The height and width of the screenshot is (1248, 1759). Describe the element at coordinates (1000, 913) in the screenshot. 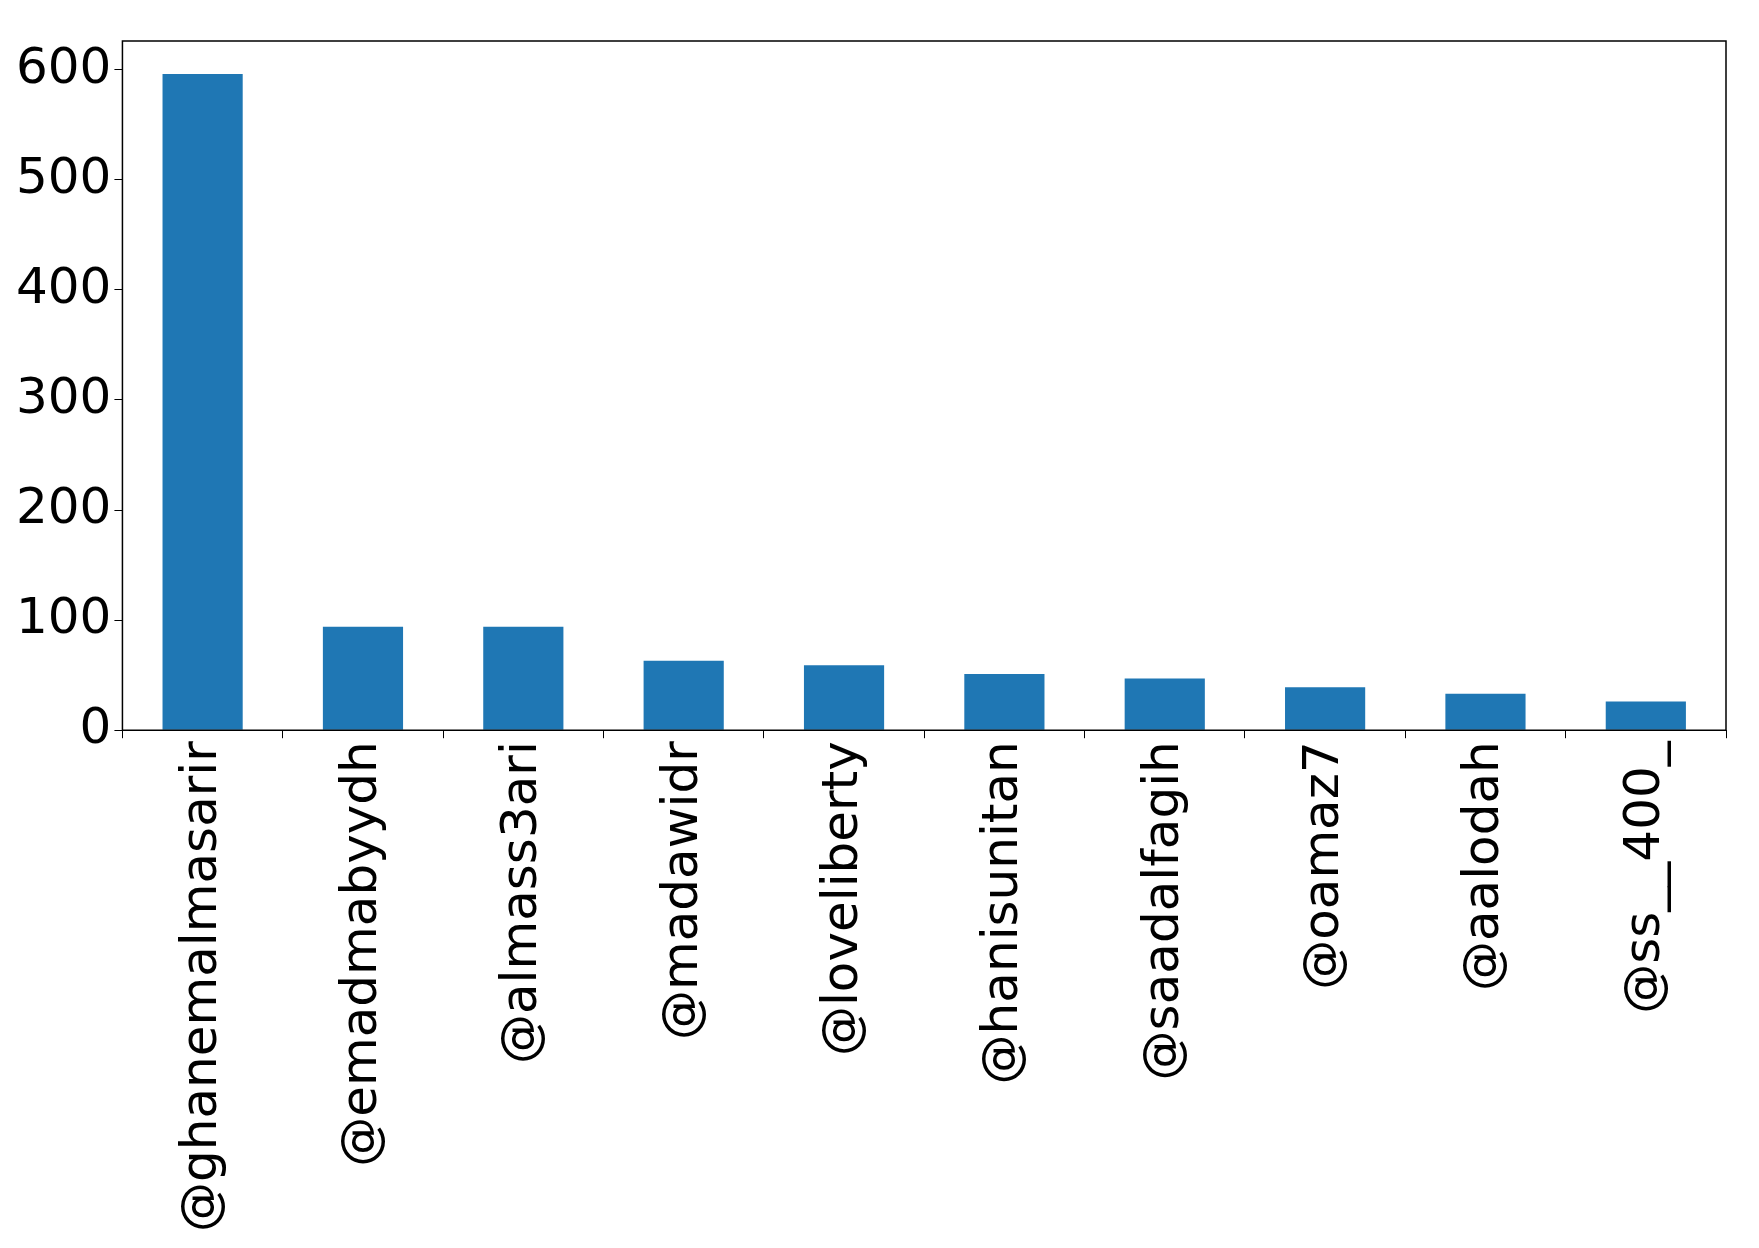

I see `x-tick-label: @hanisunitan` at that location.